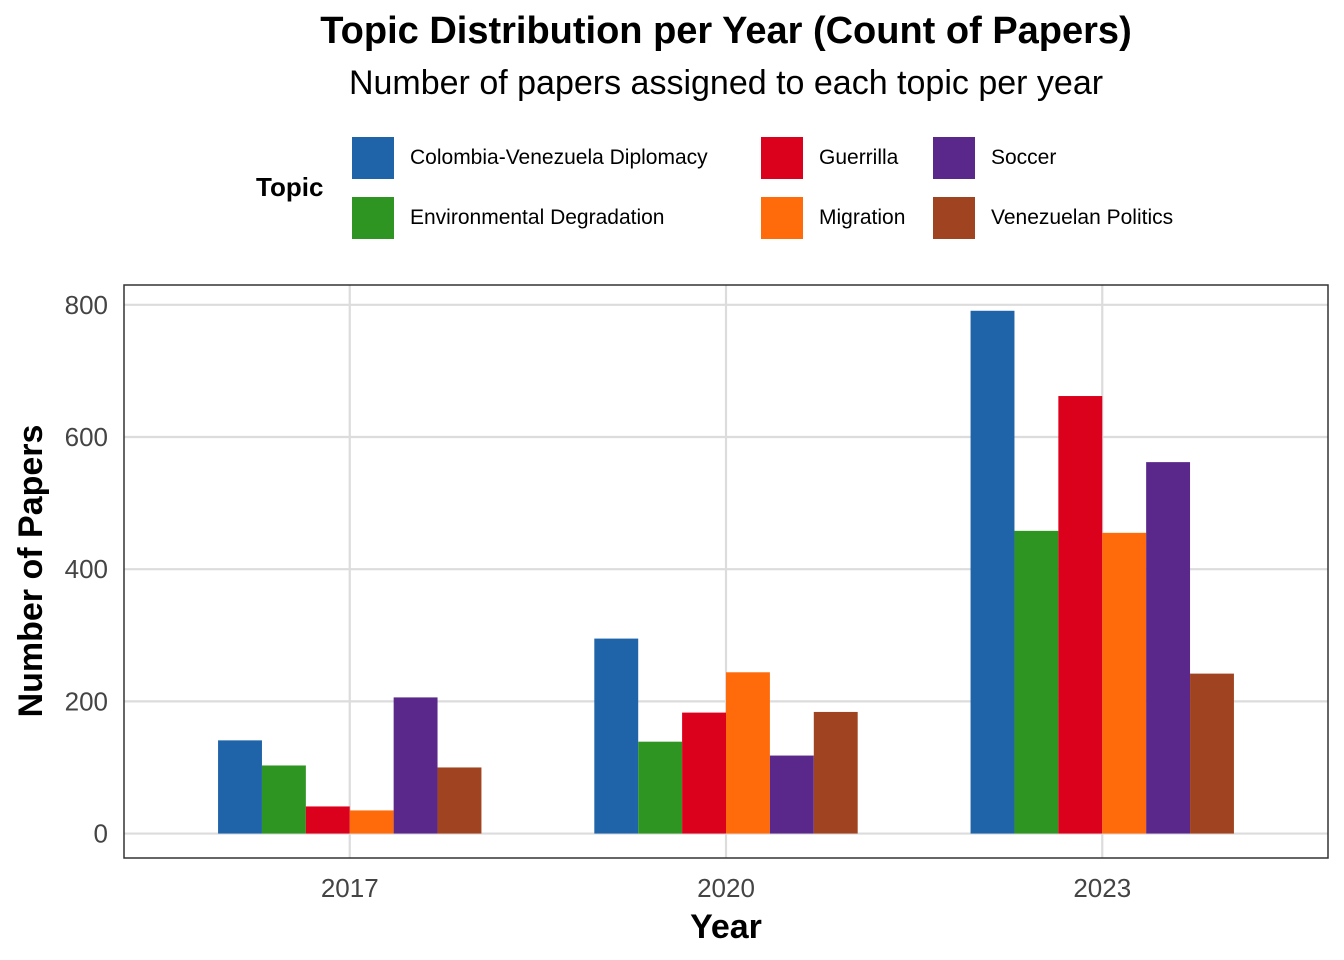 This screenshot has height=960, width=1344. I want to click on y-axis-ticks: 0 200 400 600 800, so click(86, 569).